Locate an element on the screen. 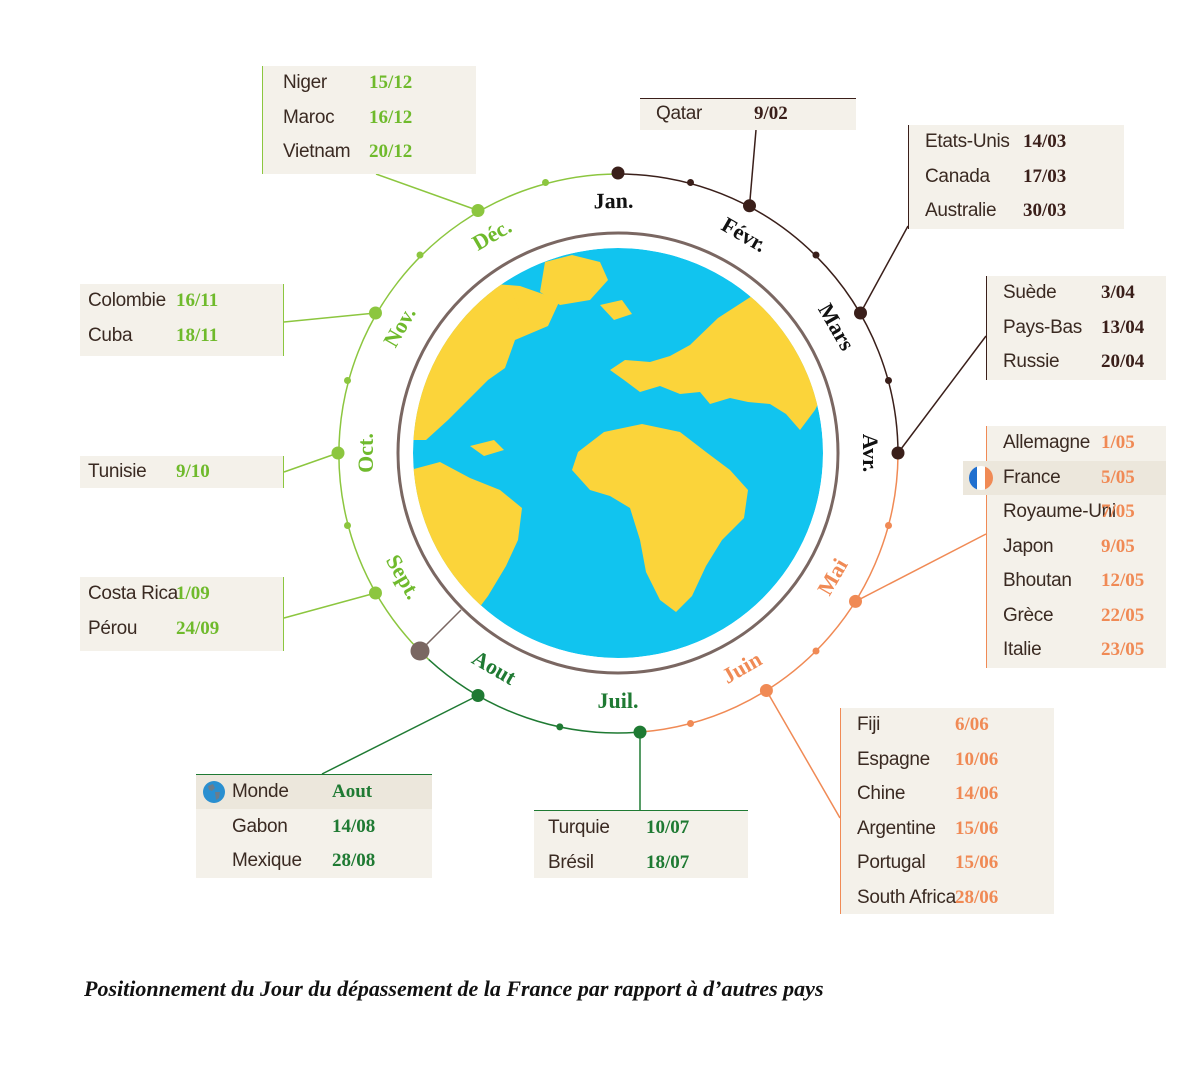 The width and height of the screenshot is (1200, 1072). table-row: Italie 23/05 is located at coordinates (1076, 650).